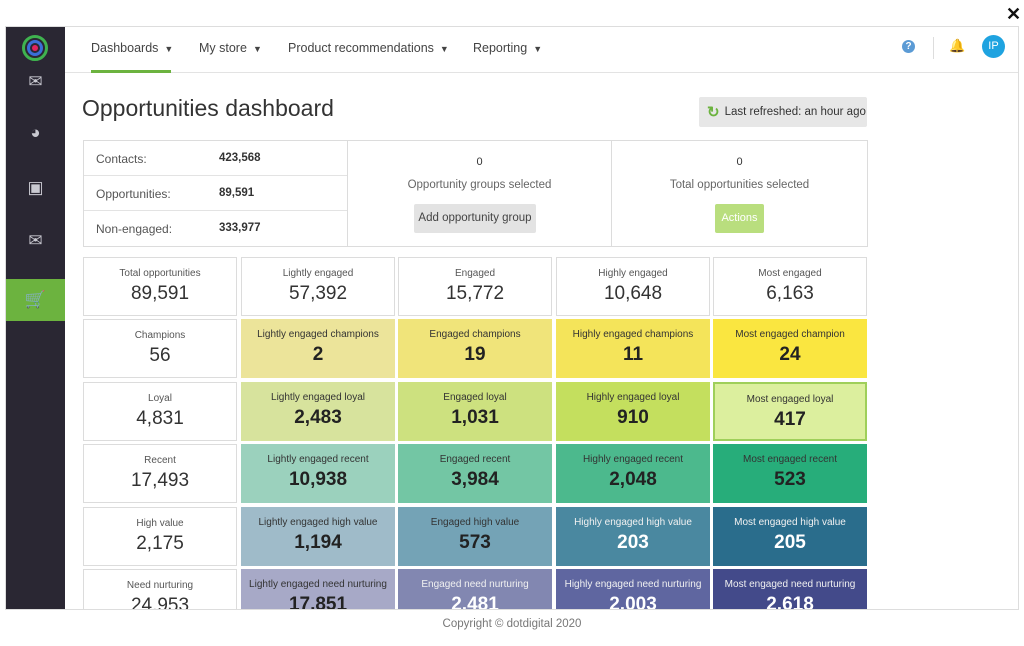 The width and height of the screenshot is (1024, 646). I want to click on segment-row-header-cell: Loyal 4,831, so click(160, 411).